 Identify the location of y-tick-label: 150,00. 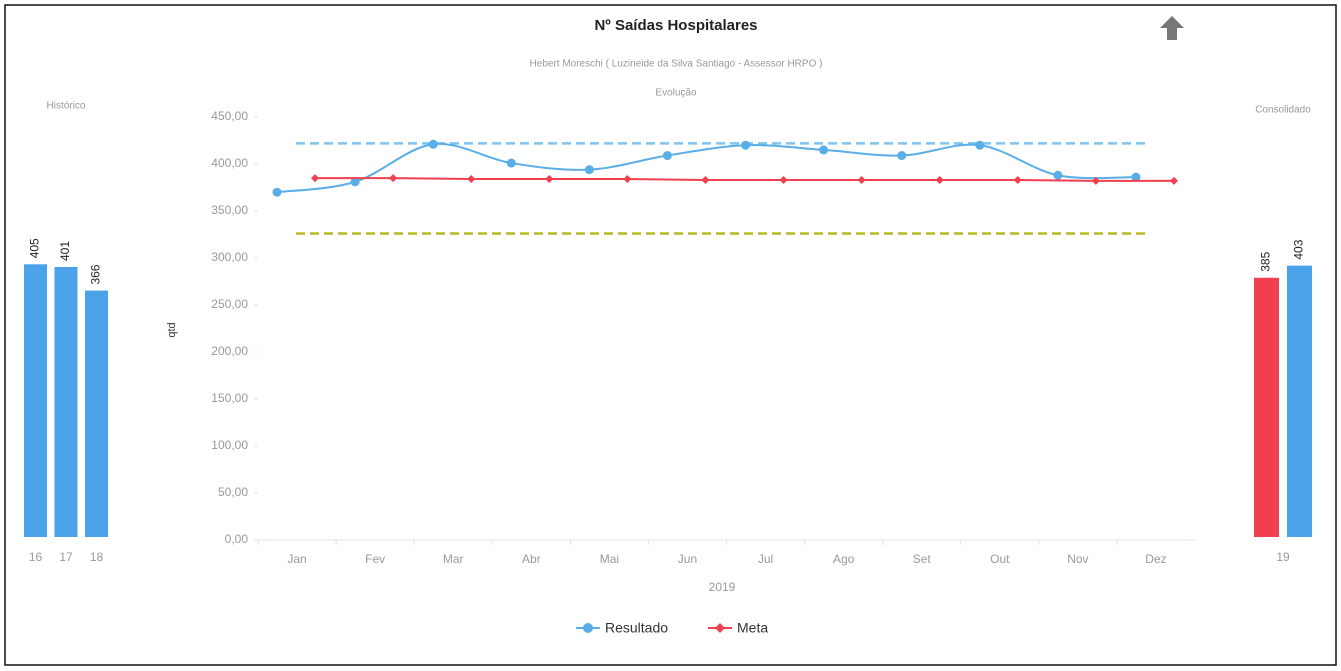
(229, 398).